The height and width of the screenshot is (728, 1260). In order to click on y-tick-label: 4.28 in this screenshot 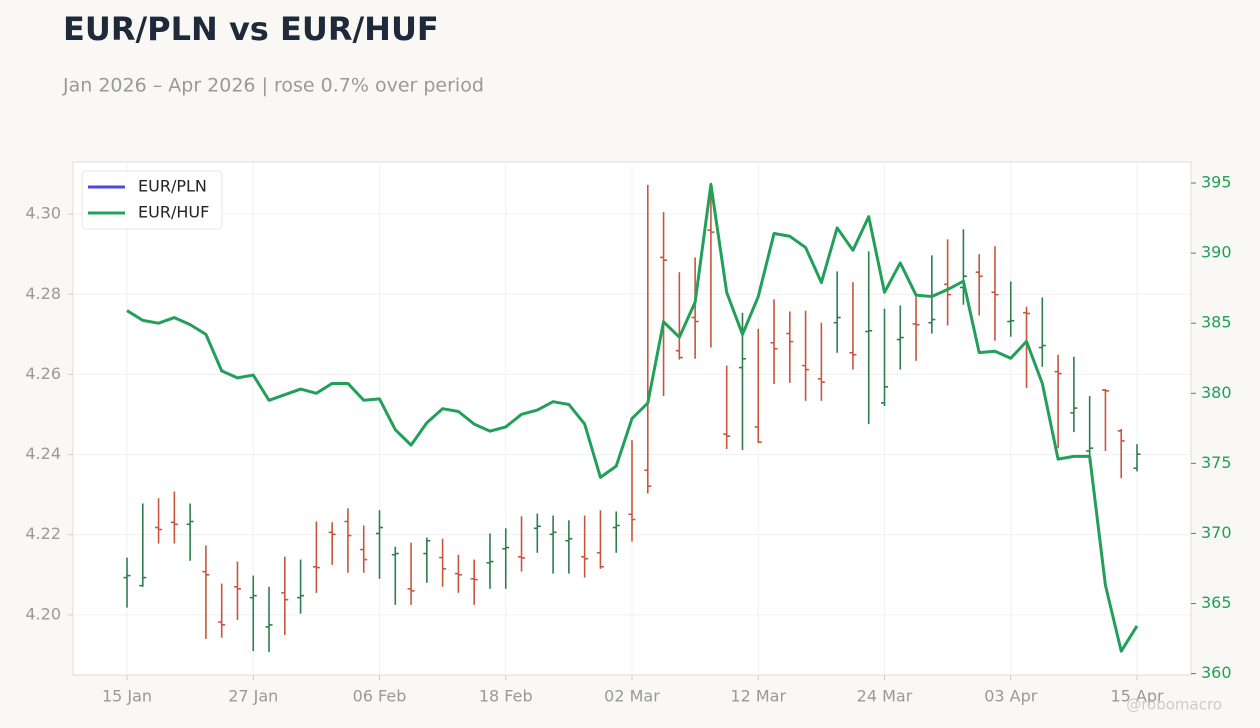, I will do `click(43, 293)`.